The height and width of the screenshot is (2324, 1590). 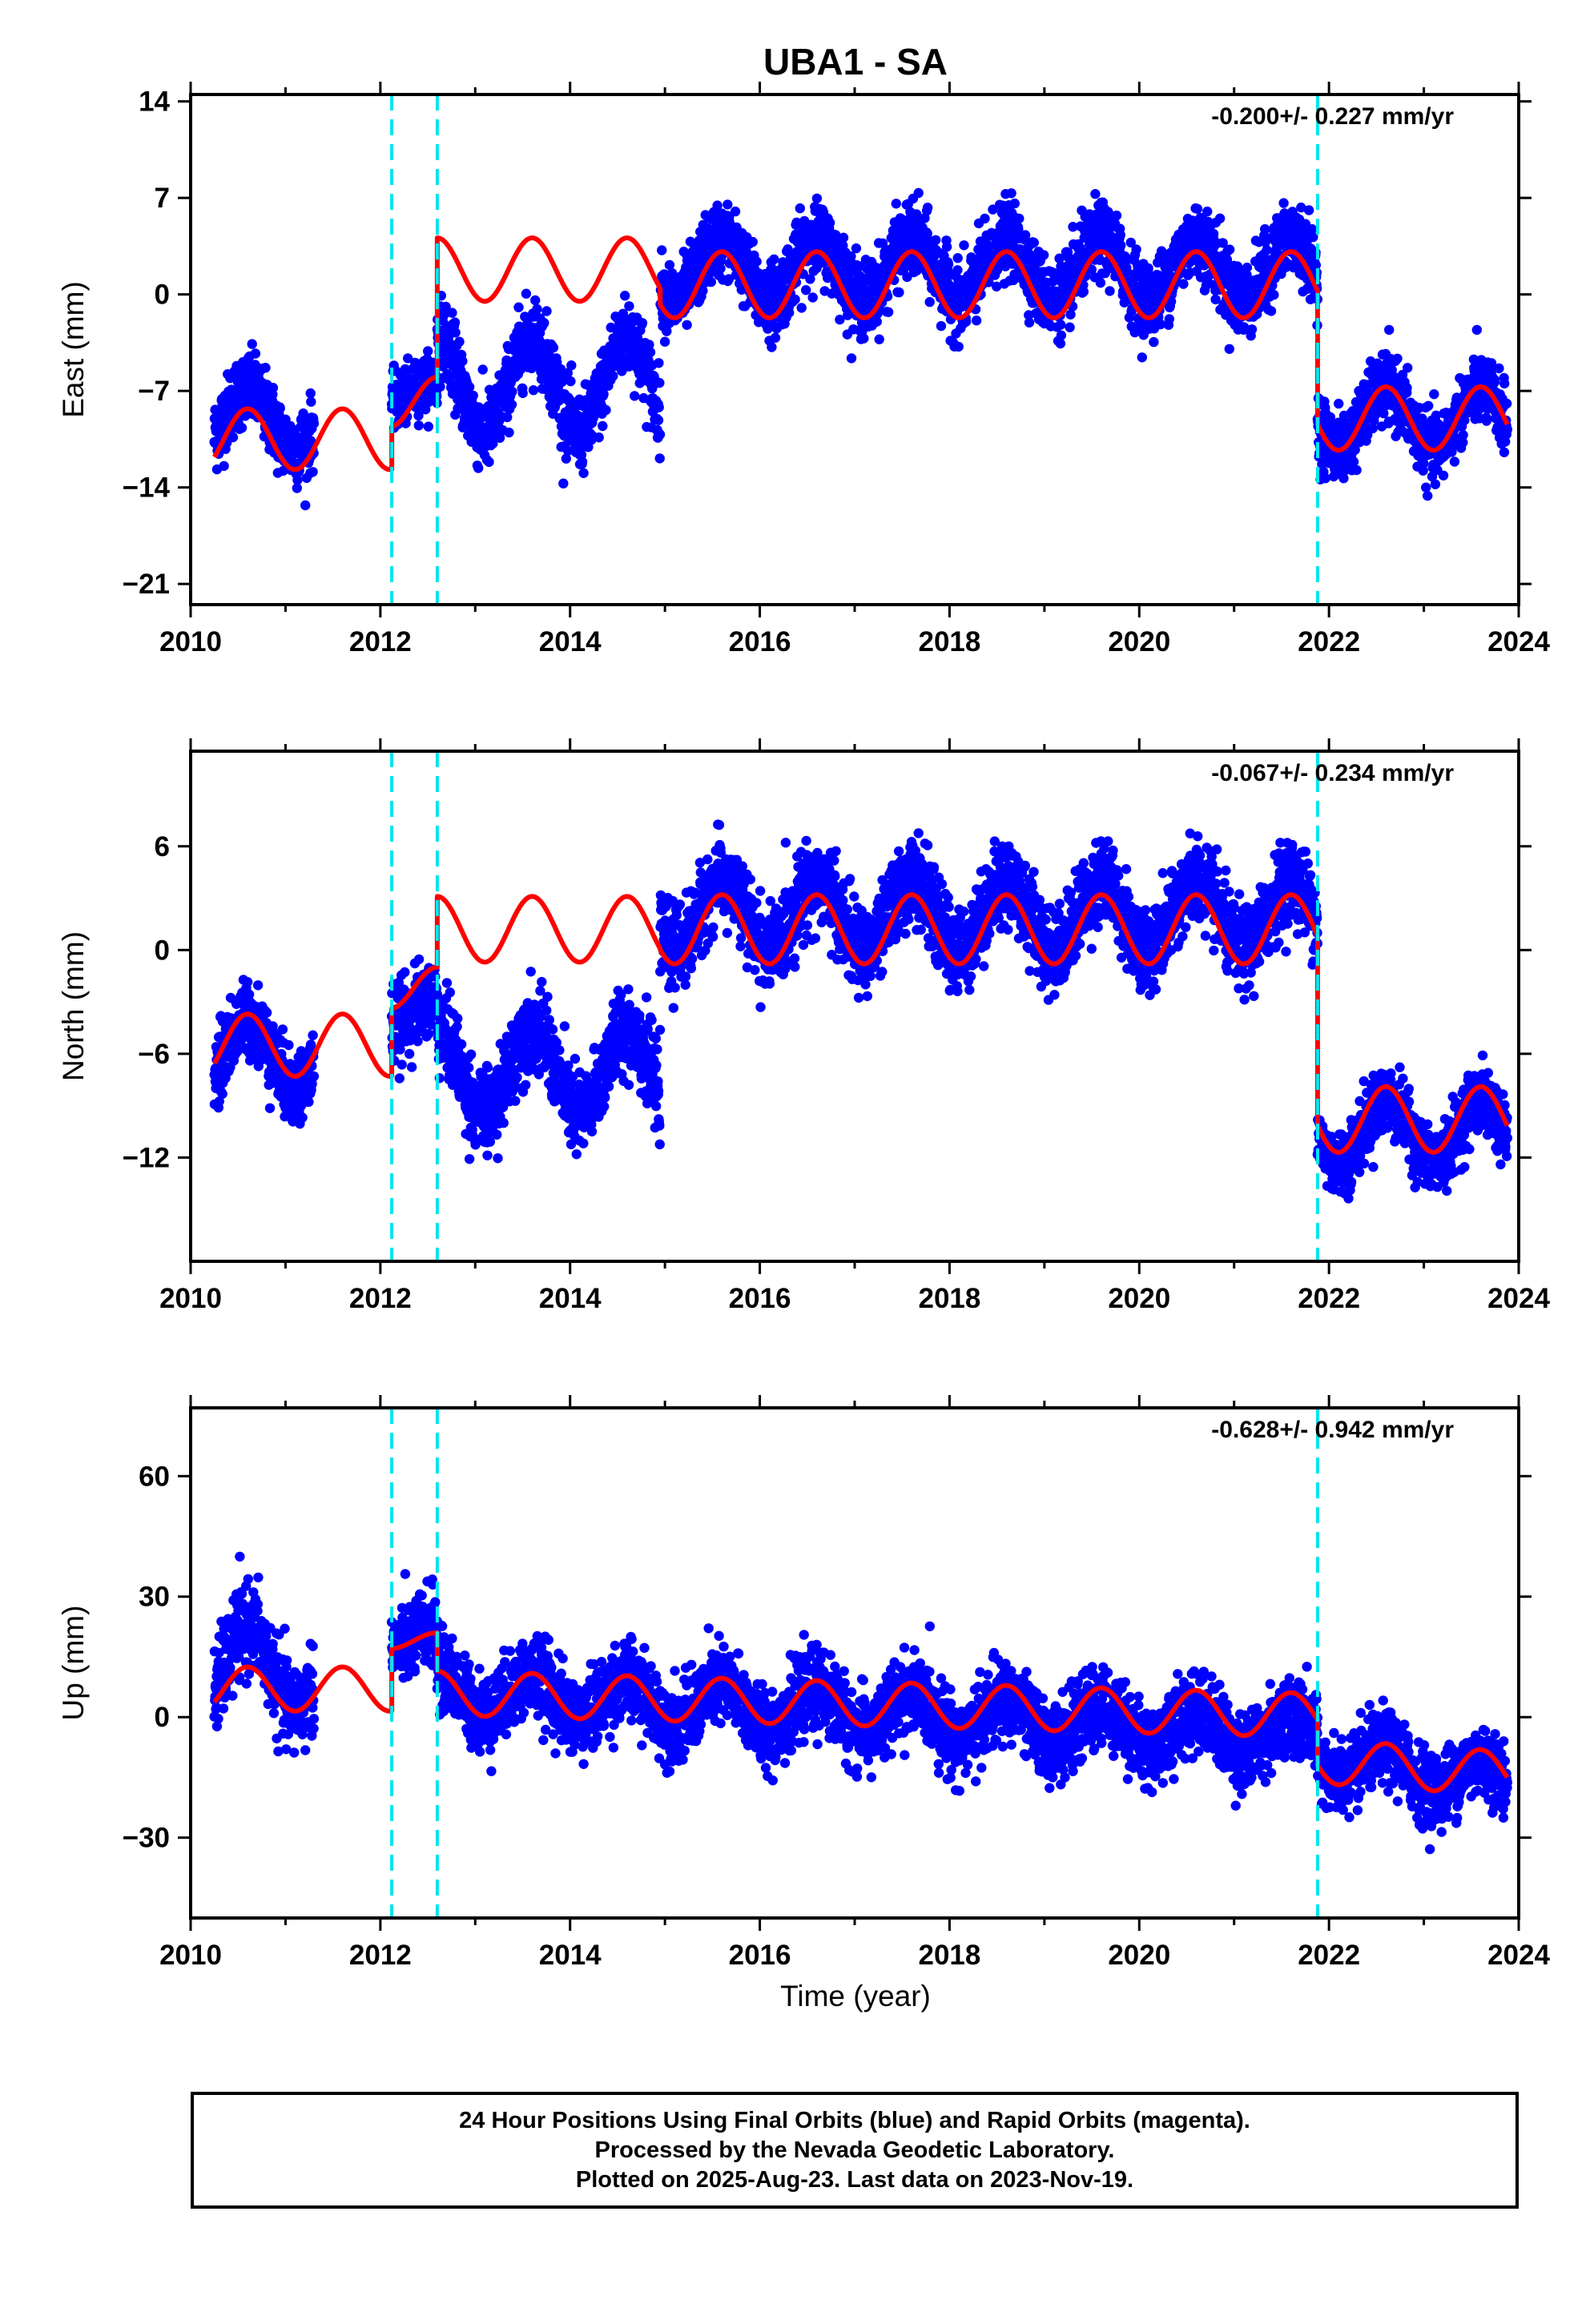 What do you see at coordinates (380, 641) in the screenshot?
I see `x-tick-label: 2012` at bounding box center [380, 641].